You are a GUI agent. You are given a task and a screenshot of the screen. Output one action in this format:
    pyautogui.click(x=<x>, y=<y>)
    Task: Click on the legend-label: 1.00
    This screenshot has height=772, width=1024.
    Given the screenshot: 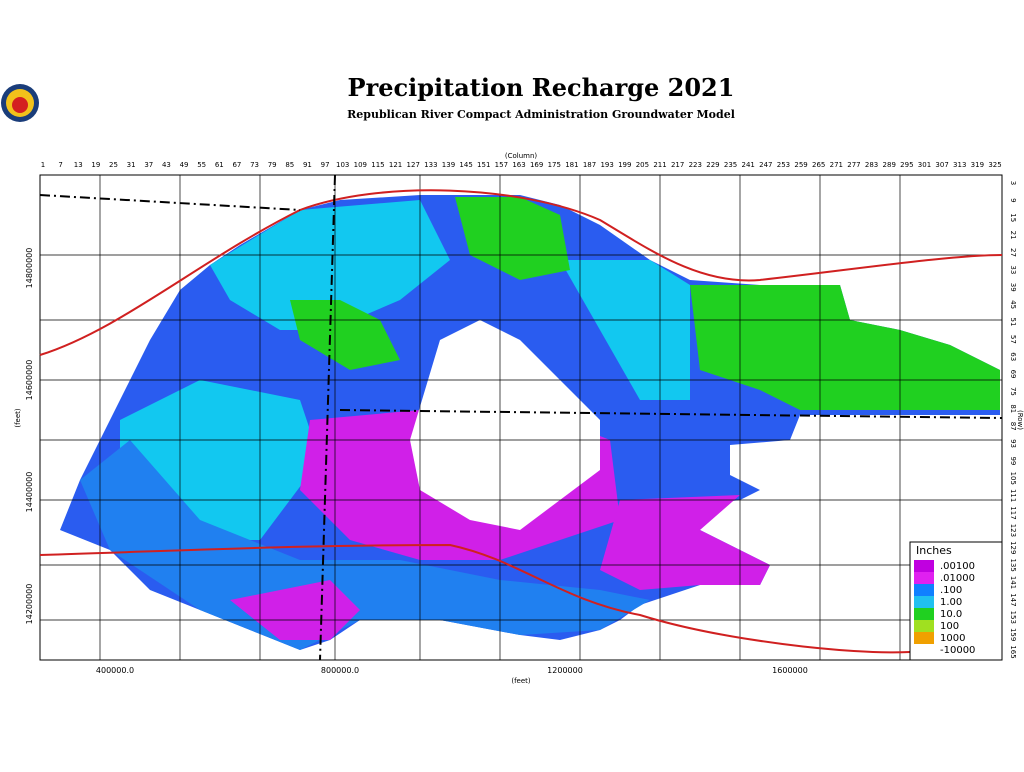 What is the action you would take?
    pyautogui.click(x=951, y=602)
    